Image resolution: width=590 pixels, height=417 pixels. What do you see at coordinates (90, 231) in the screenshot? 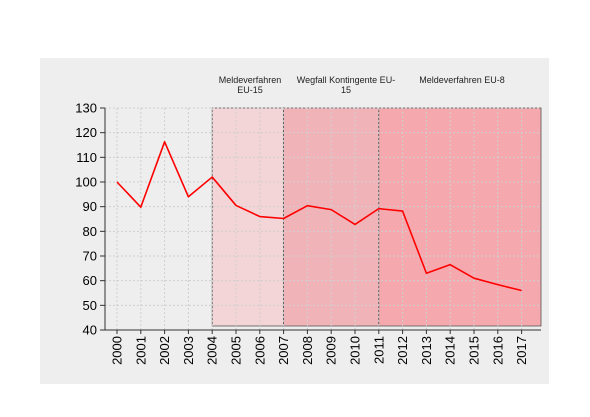
I see `y-axis-tick-label: 80` at bounding box center [90, 231].